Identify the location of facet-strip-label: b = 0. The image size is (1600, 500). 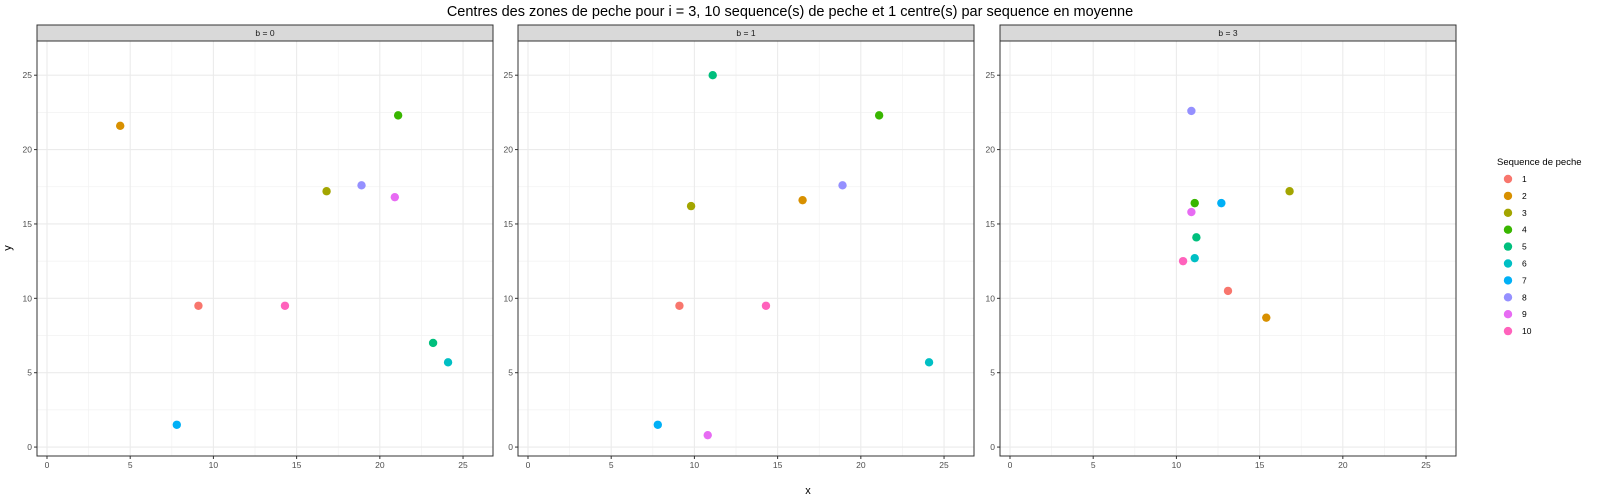
(264, 33).